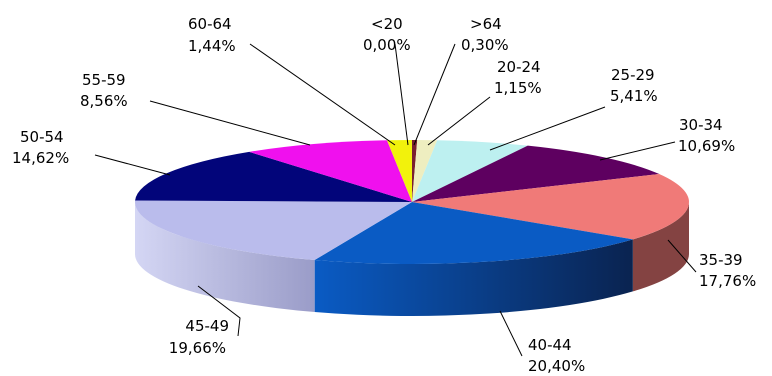  I want to click on value-label-35-39: 17,76%, so click(727, 281).